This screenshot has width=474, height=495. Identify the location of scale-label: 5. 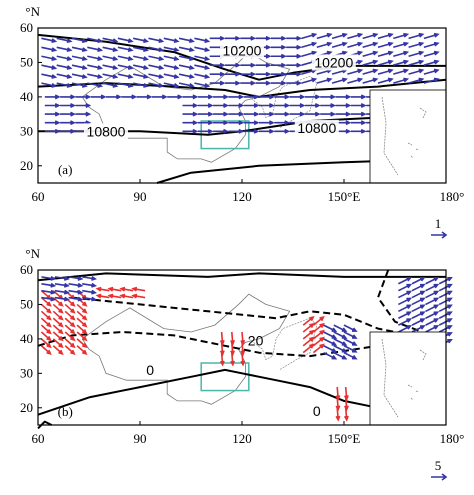
(438, 465).